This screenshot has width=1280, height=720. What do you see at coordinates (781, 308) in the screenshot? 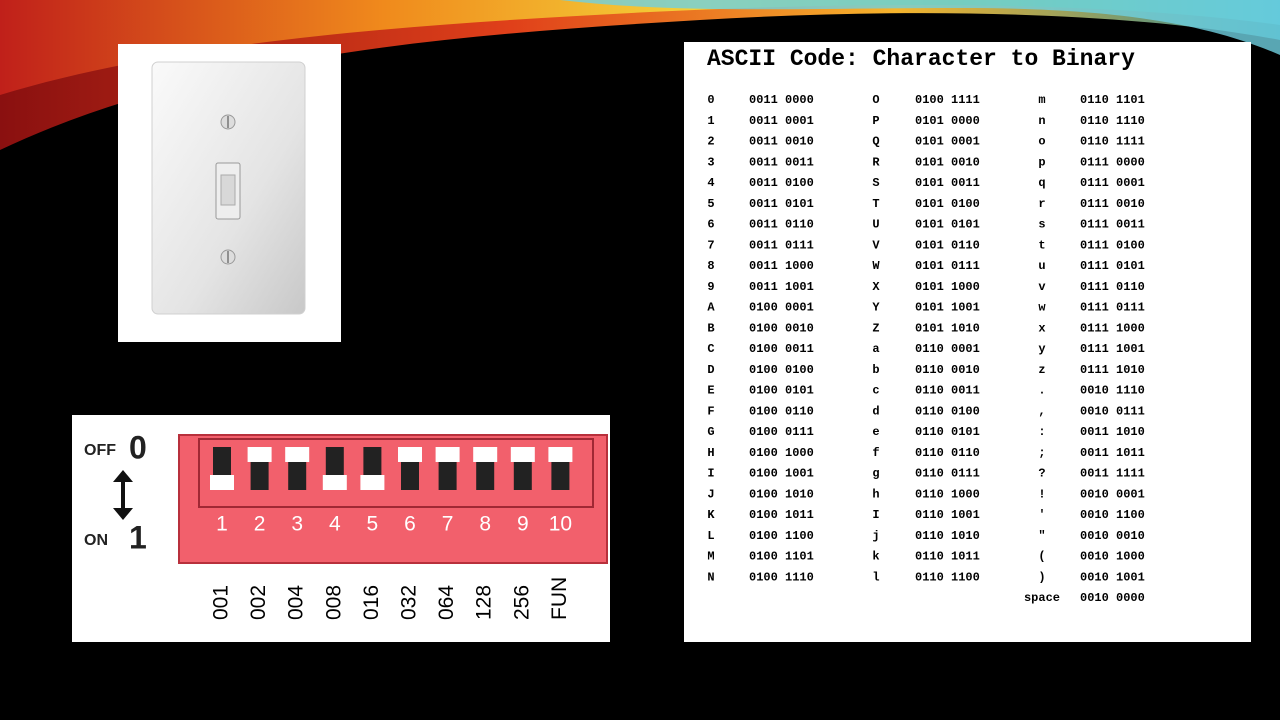
I see `ascii-binary: 0100 0001` at bounding box center [781, 308].